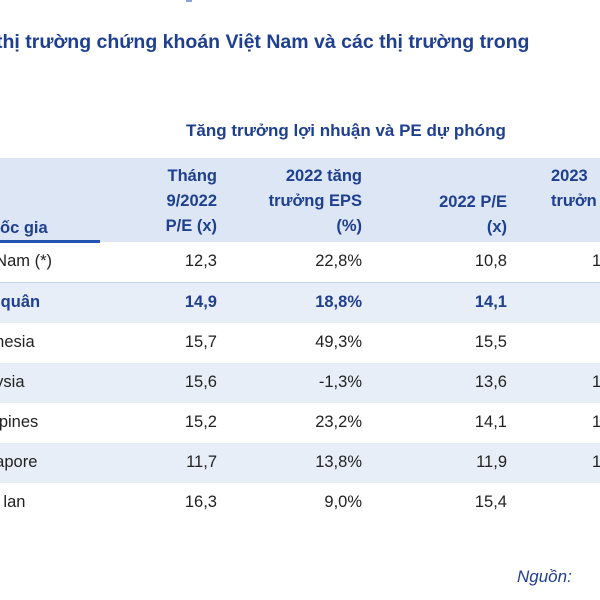 Image resolution: width=600 pixels, height=600 pixels. Describe the element at coordinates (24, 228) in the screenshot. I see `header-country: ốc gia` at that location.